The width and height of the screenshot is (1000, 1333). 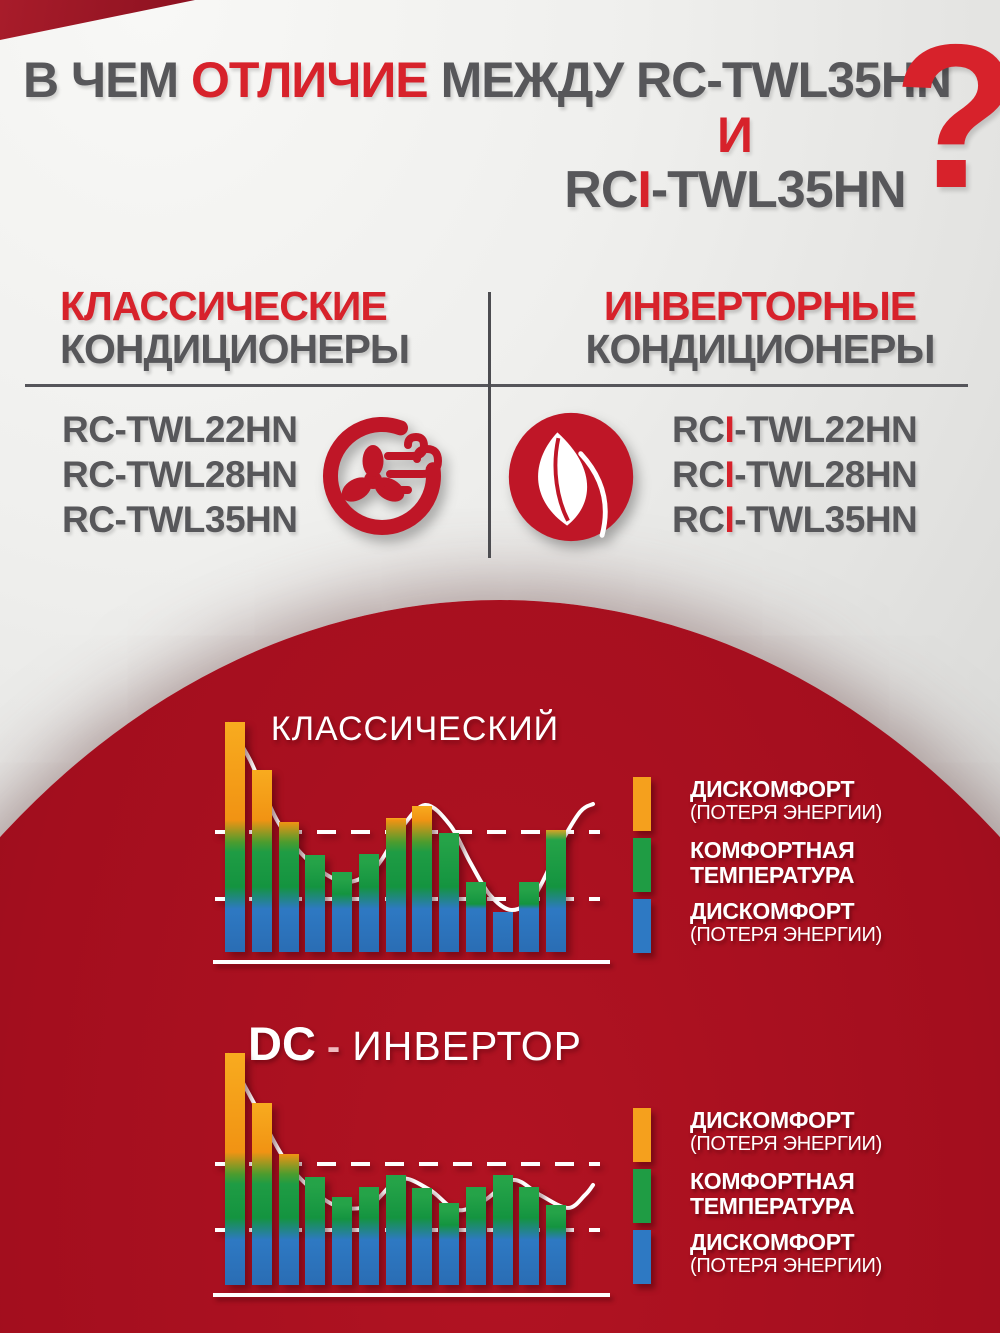 I want to click on fan-icon, so click(x=382, y=475).